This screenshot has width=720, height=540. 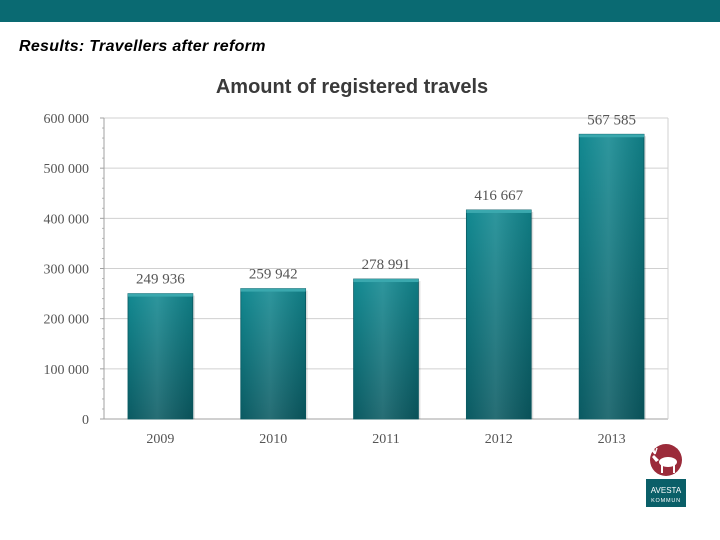 What do you see at coordinates (67, 169) in the screenshot?
I see `y-tick-label: 500 000` at bounding box center [67, 169].